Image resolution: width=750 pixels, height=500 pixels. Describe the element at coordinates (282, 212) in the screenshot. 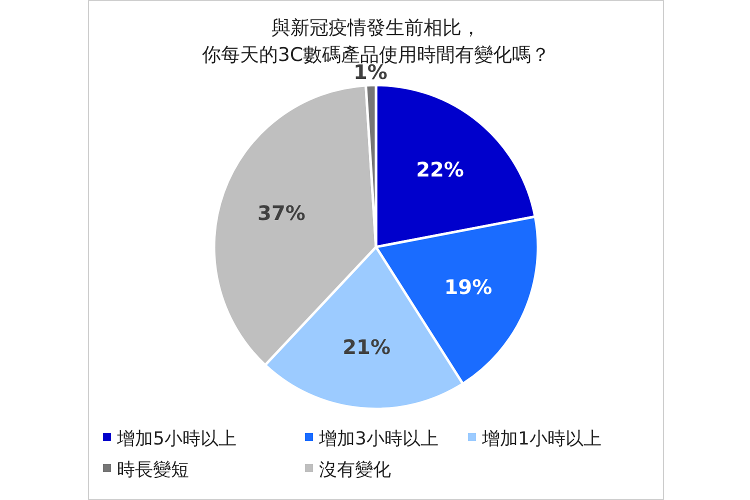

I see `data-label: 37%` at that location.